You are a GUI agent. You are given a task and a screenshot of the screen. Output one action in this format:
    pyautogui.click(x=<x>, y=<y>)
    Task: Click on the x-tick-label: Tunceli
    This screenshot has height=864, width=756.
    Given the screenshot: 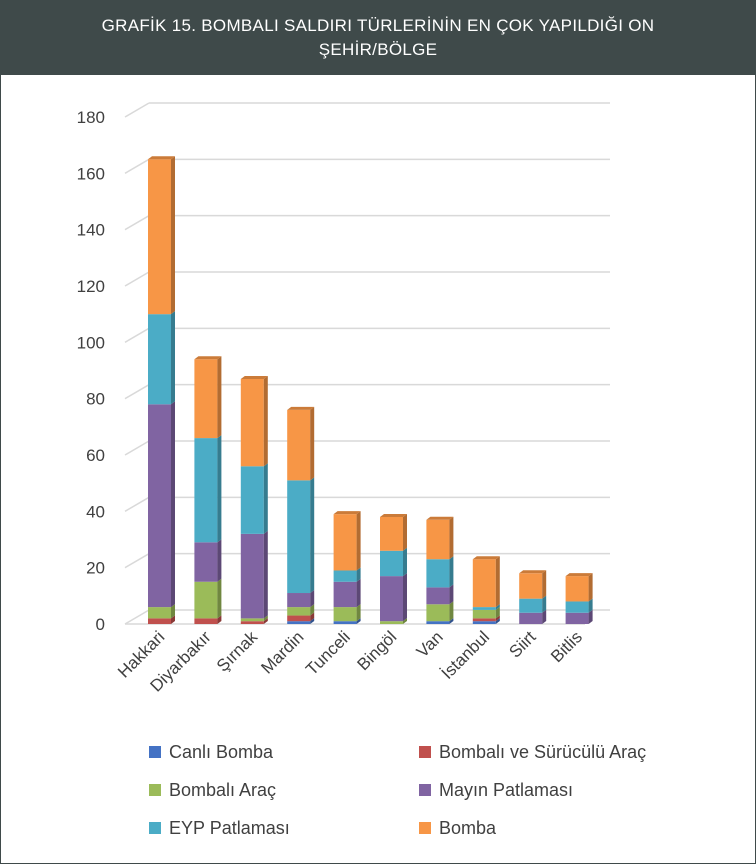 What is the action you would take?
    pyautogui.click(x=328, y=653)
    